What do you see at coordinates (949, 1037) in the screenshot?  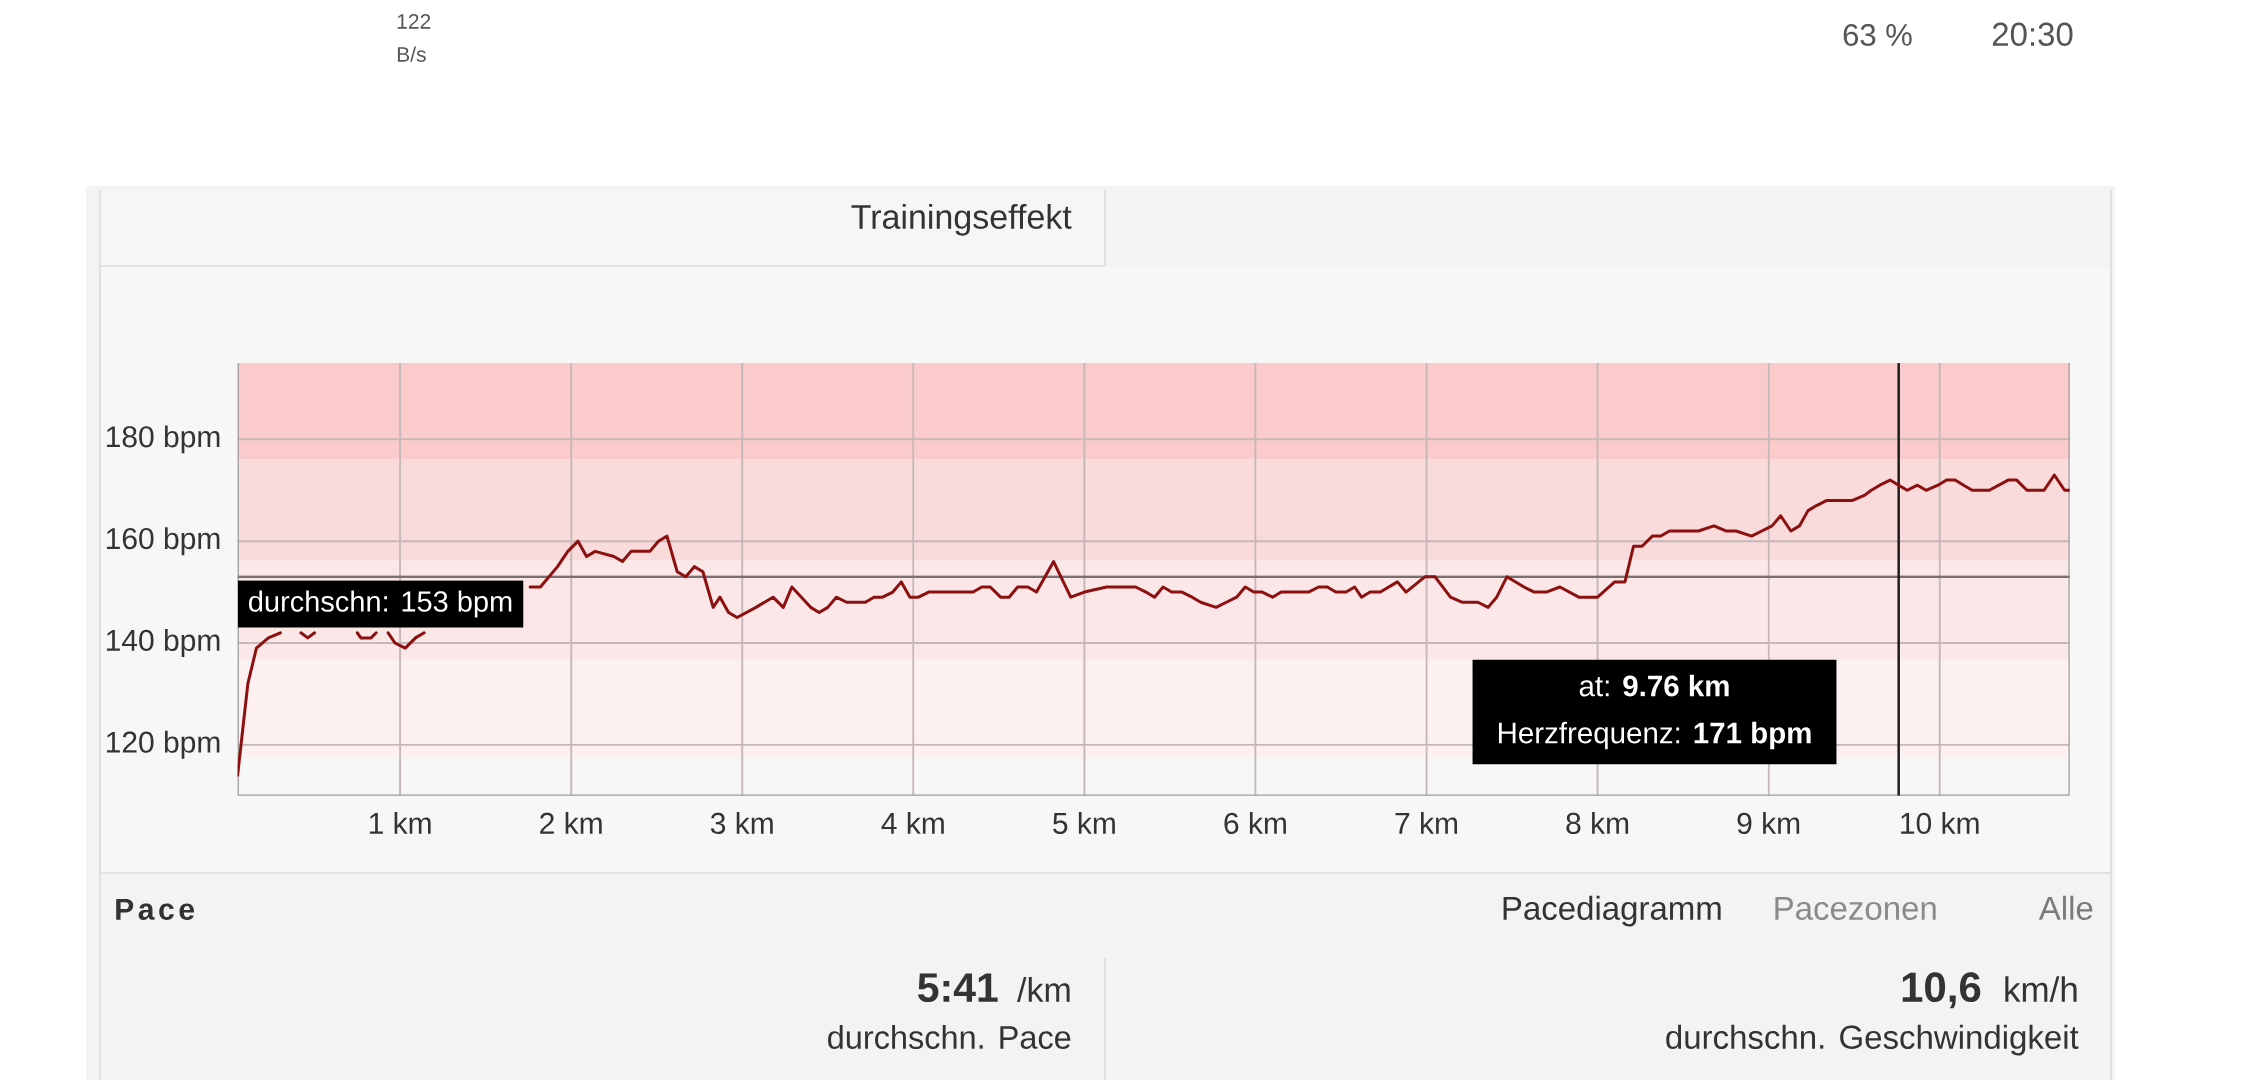 I see `text: durchschn. Pace` at bounding box center [949, 1037].